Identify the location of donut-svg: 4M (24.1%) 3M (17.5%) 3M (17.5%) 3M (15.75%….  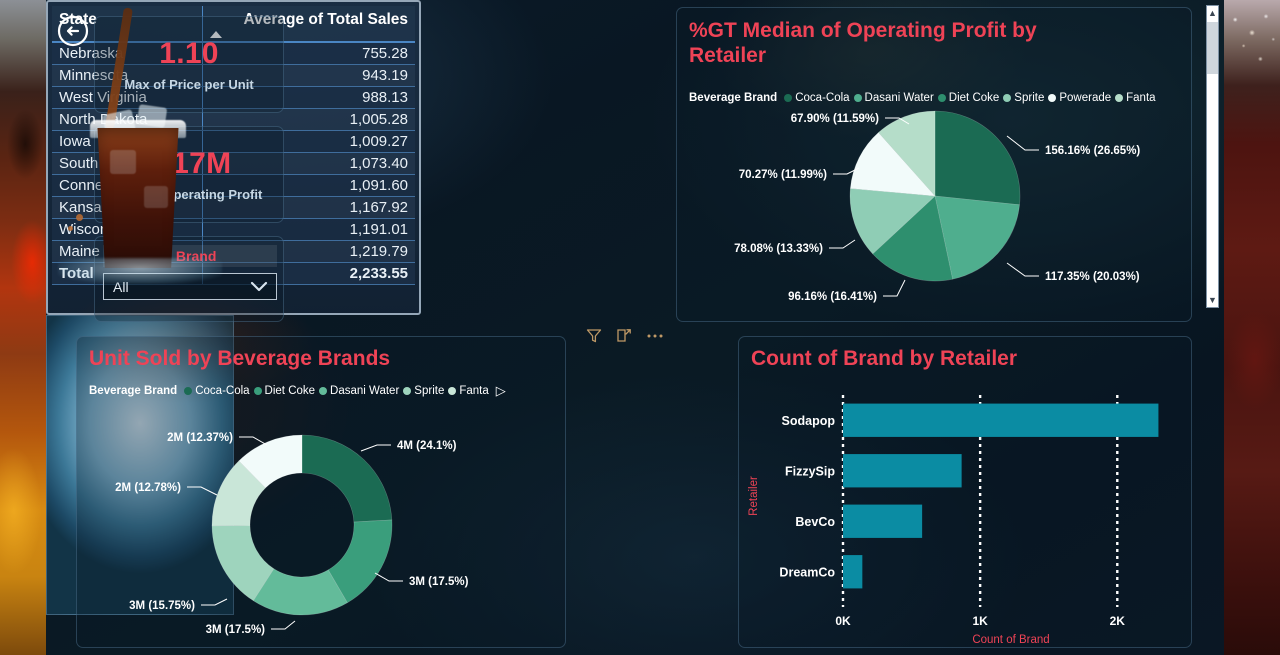
(291, 534).